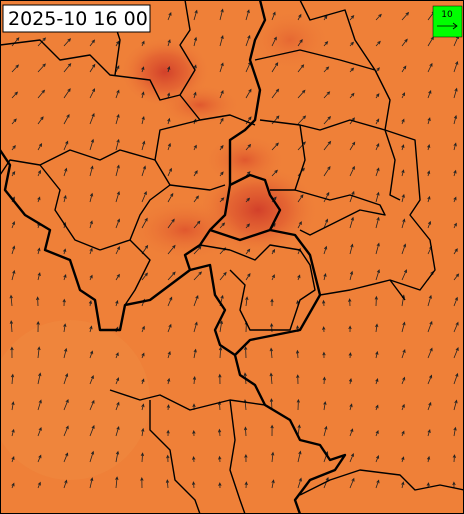  What do you see at coordinates (75, 400) in the screenshot?
I see `heat-area` at bounding box center [75, 400].